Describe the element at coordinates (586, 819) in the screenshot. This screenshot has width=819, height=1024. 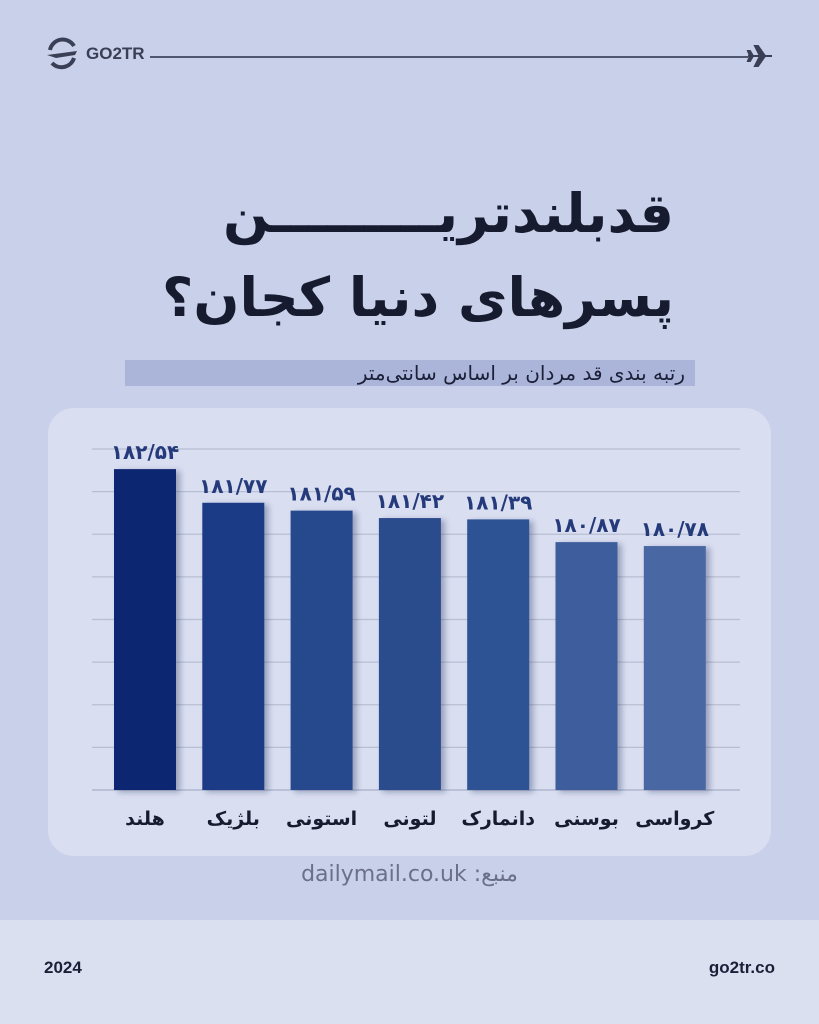
I see `category-label: بوسنی` at that location.